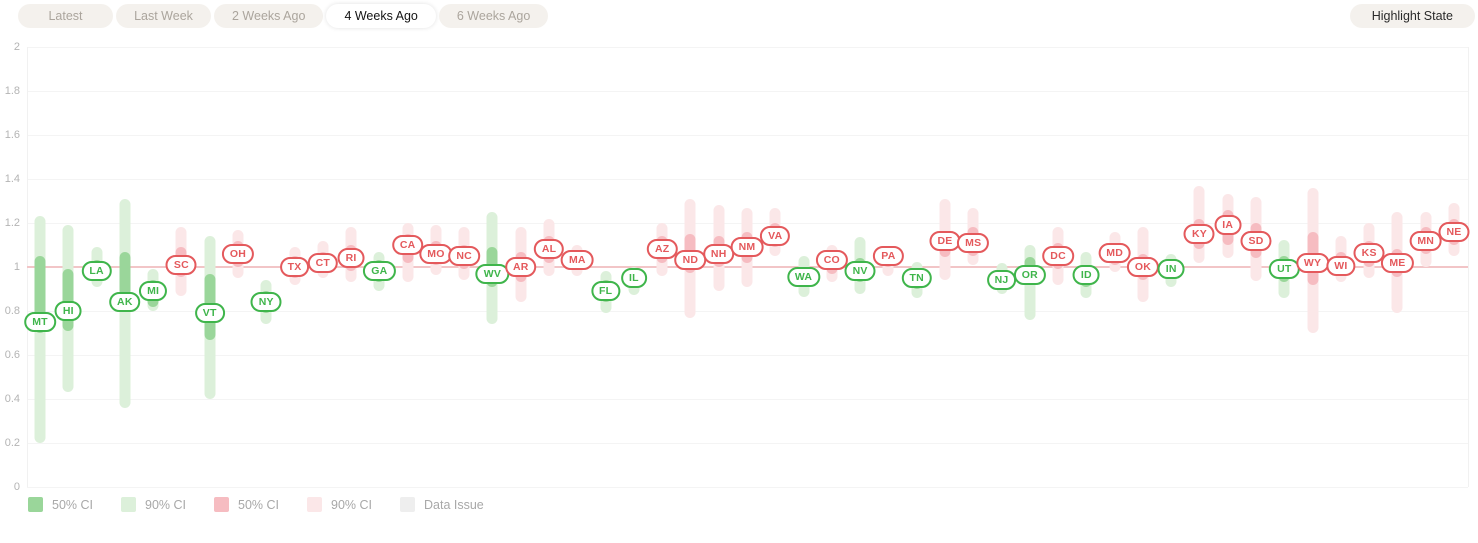 Image resolution: width=1478 pixels, height=543 pixels. Describe the element at coordinates (12, 311) in the screenshot. I see `y-axis-tick-label: 0.8` at that location.